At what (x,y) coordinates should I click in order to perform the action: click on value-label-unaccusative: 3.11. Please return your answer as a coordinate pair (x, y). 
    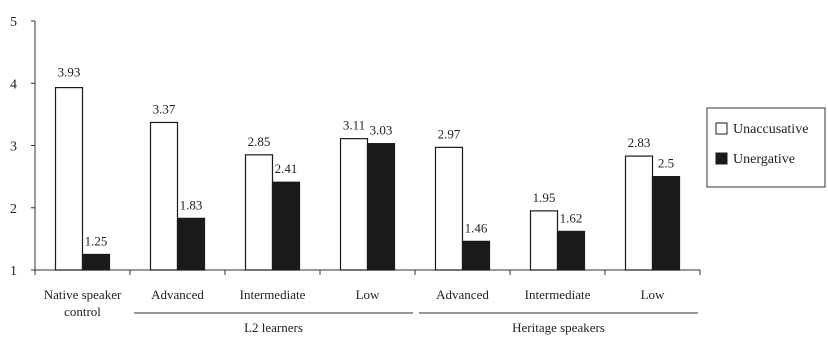
    Looking at the image, I should click on (354, 125).